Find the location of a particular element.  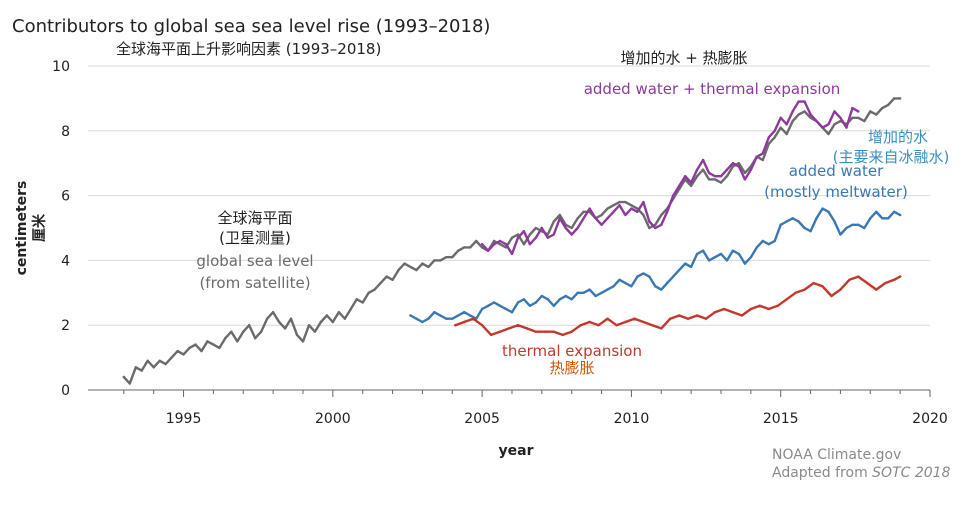

x-tick-label-2010: 2010 is located at coordinates (632, 419).